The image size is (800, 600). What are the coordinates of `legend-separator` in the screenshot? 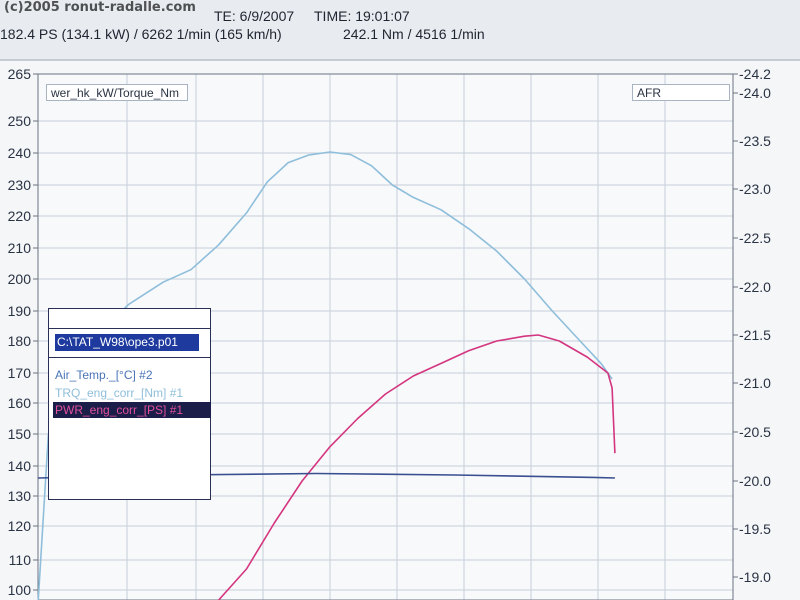 It's located at (129, 357).